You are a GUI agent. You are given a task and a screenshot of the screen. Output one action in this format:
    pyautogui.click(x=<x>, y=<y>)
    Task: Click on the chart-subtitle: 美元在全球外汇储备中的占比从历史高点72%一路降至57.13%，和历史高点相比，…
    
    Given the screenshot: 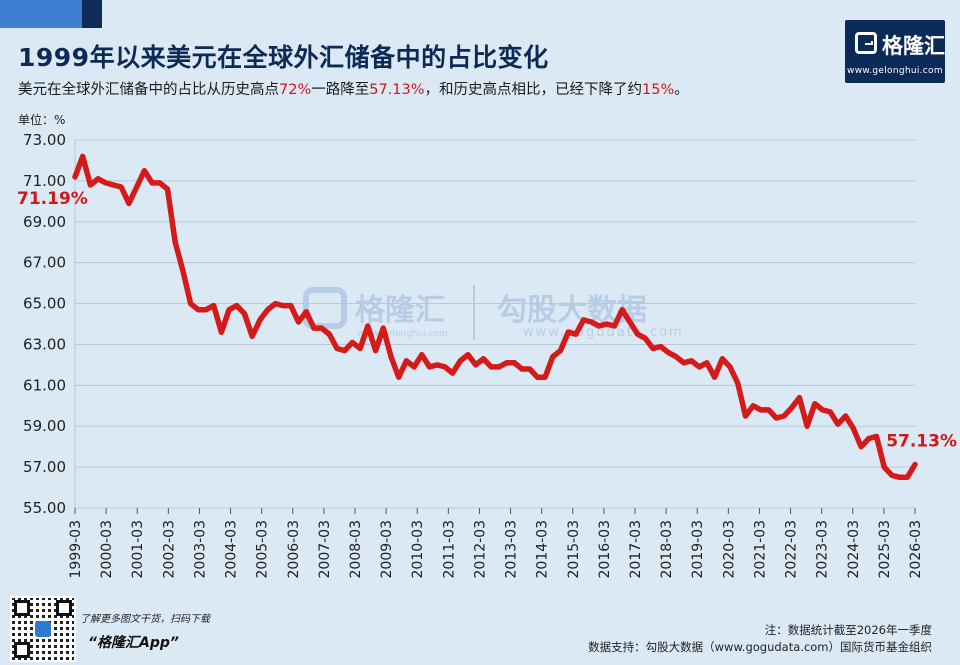 What is the action you would take?
    pyautogui.click(x=353, y=88)
    